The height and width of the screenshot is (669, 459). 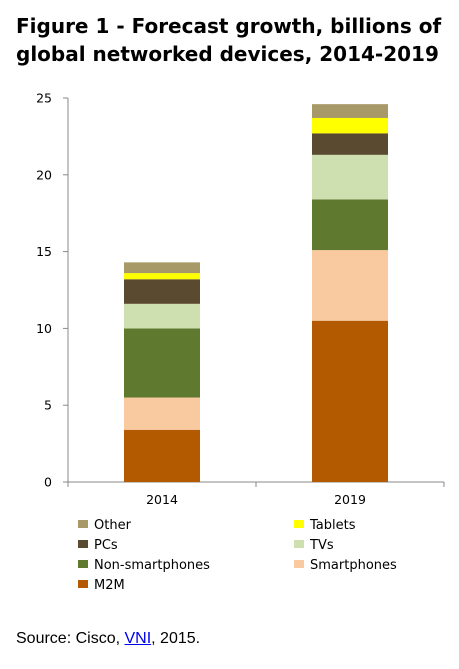 I want to click on bar-segment-smartphones-2014, so click(x=162, y=413).